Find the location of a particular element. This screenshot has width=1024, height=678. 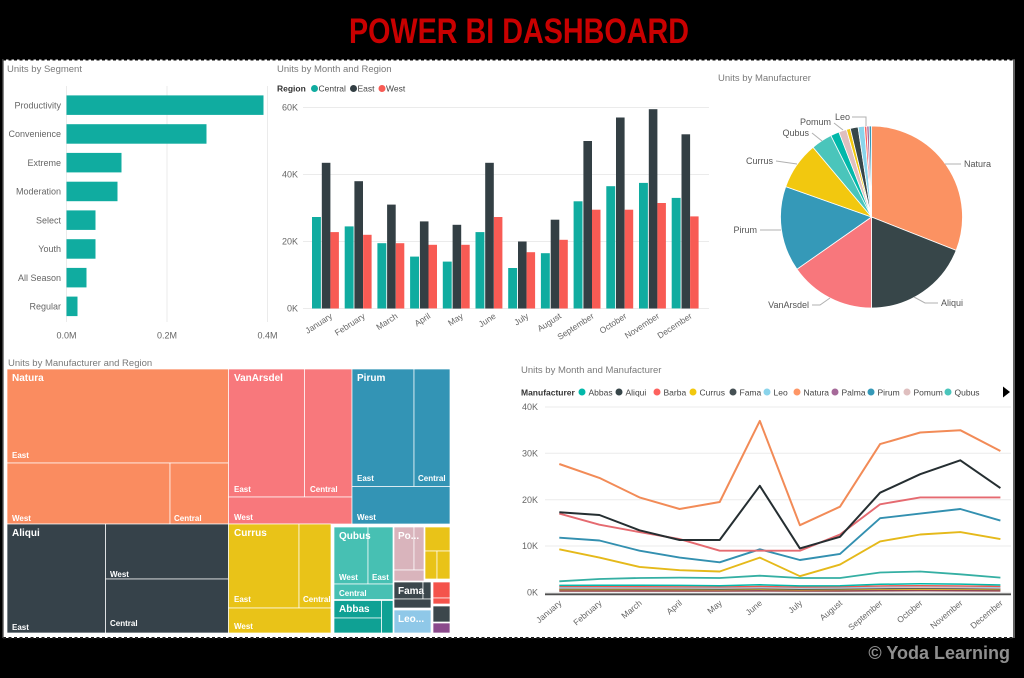

svg-text: All Season is located at coordinates (39, 278).